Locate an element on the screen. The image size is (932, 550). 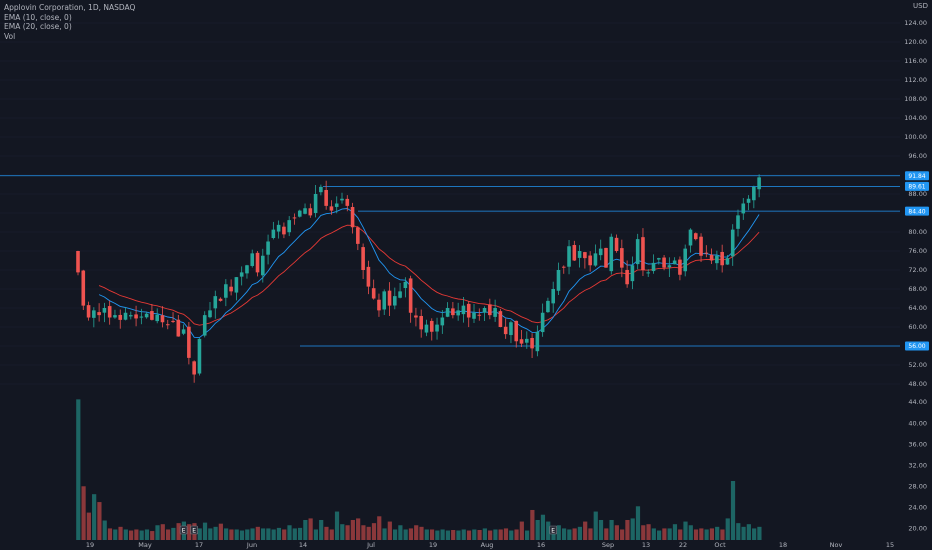
earnings-marker: E is located at coordinates (553, 530).